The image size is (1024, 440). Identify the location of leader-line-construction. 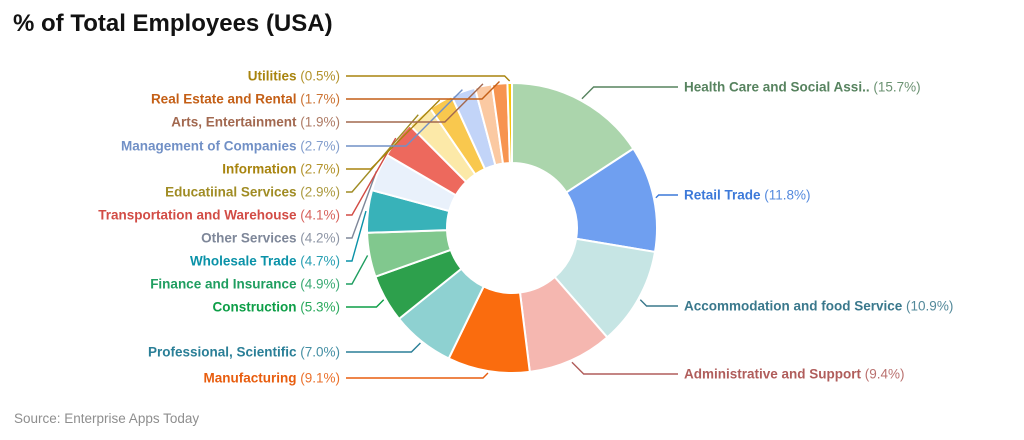
(365, 303).